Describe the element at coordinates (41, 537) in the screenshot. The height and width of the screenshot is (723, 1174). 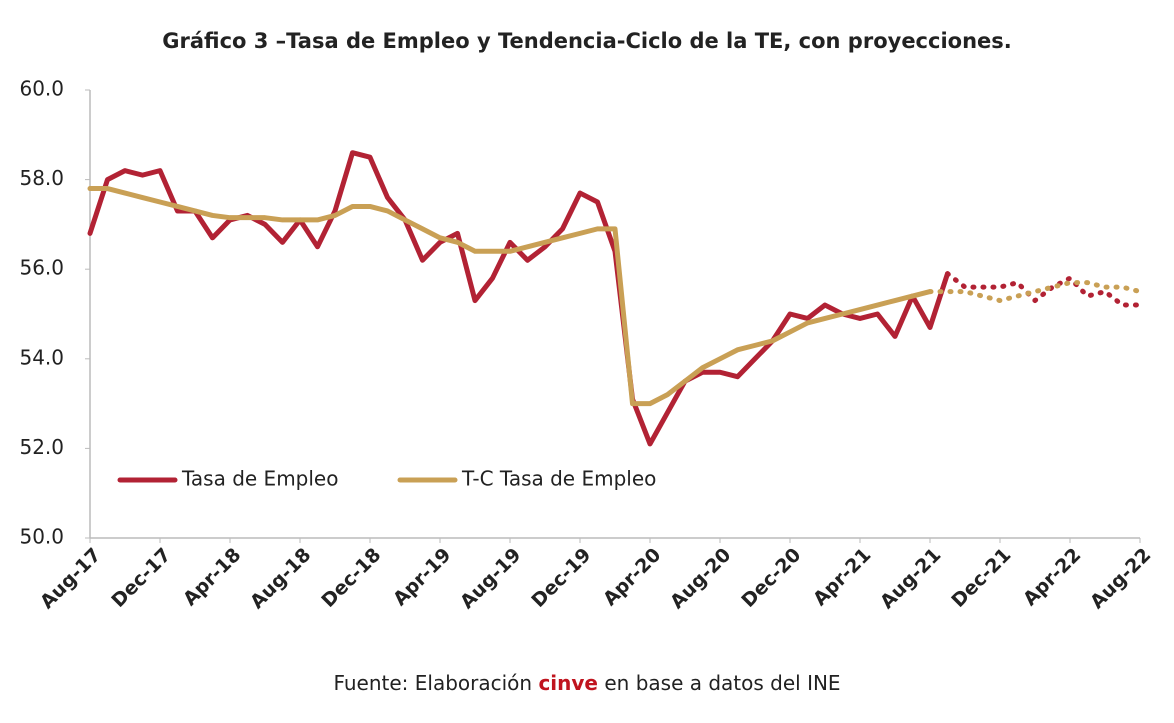
I see `y-tick-label: 50.0` at that location.